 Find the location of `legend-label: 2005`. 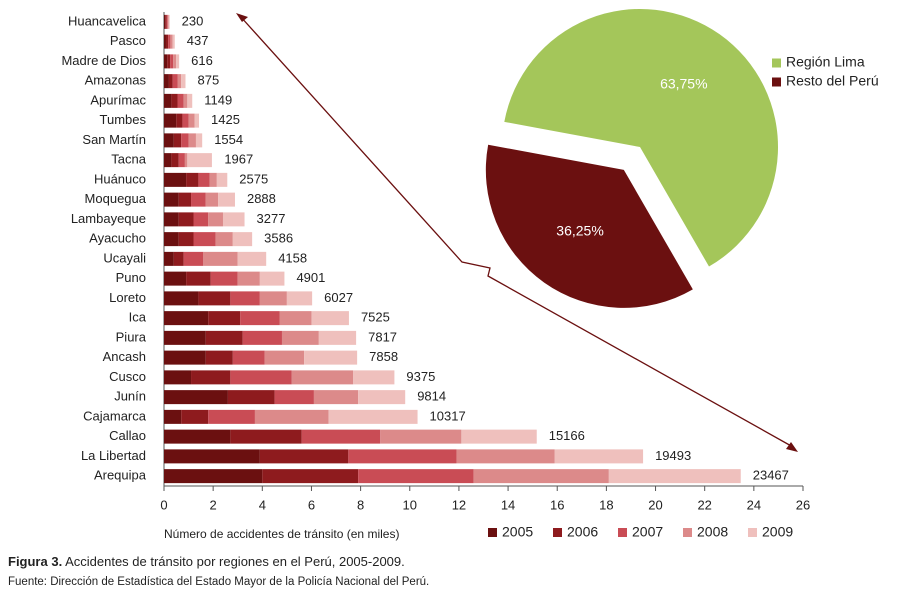

legend-label: 2005 is located at coordinates (517, 532).